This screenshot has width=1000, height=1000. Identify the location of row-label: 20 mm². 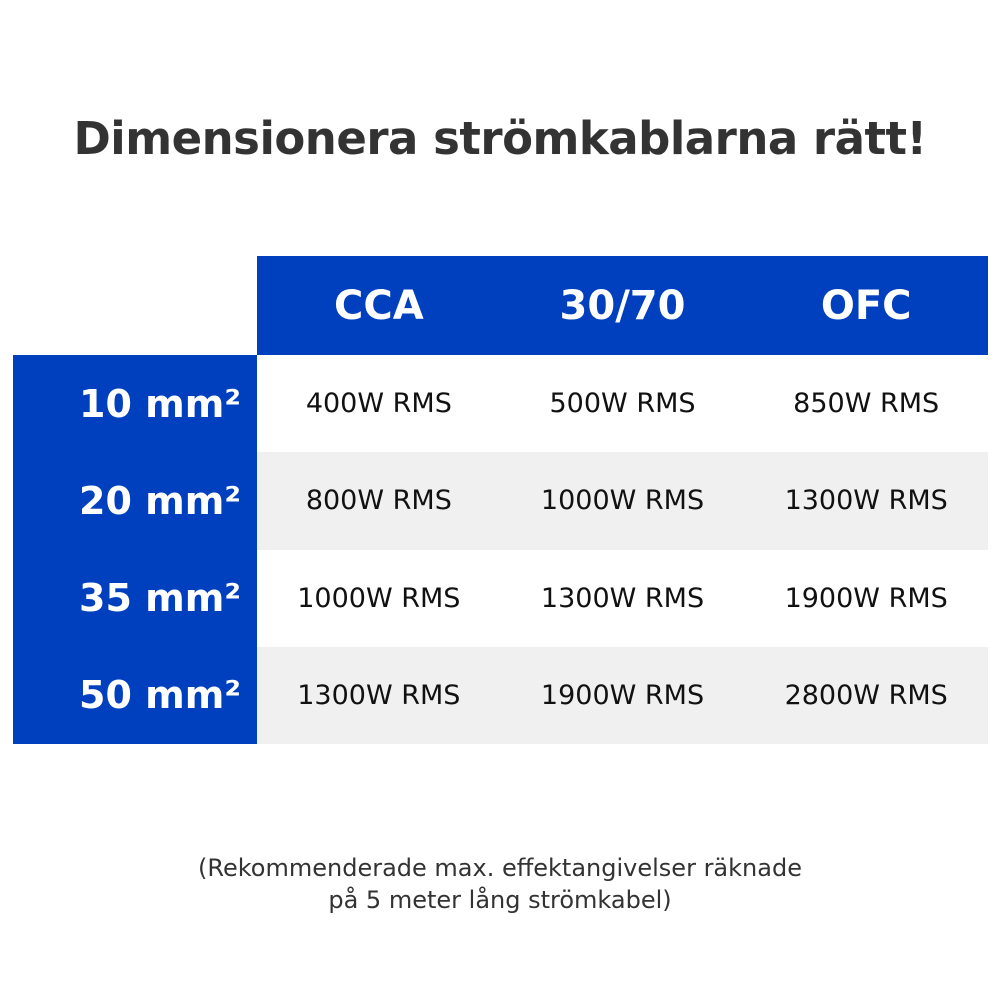
(160, 500).